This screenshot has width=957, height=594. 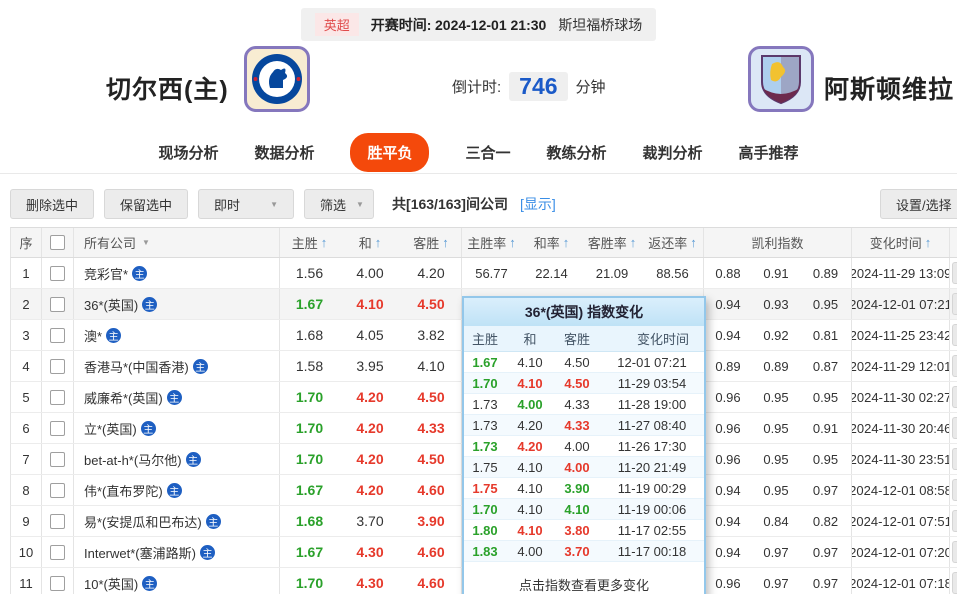 What do you see at coordinates (390, 152) in the screenshot?
I see `nav-tab: 胜平负` at bounding box center [390, 152].